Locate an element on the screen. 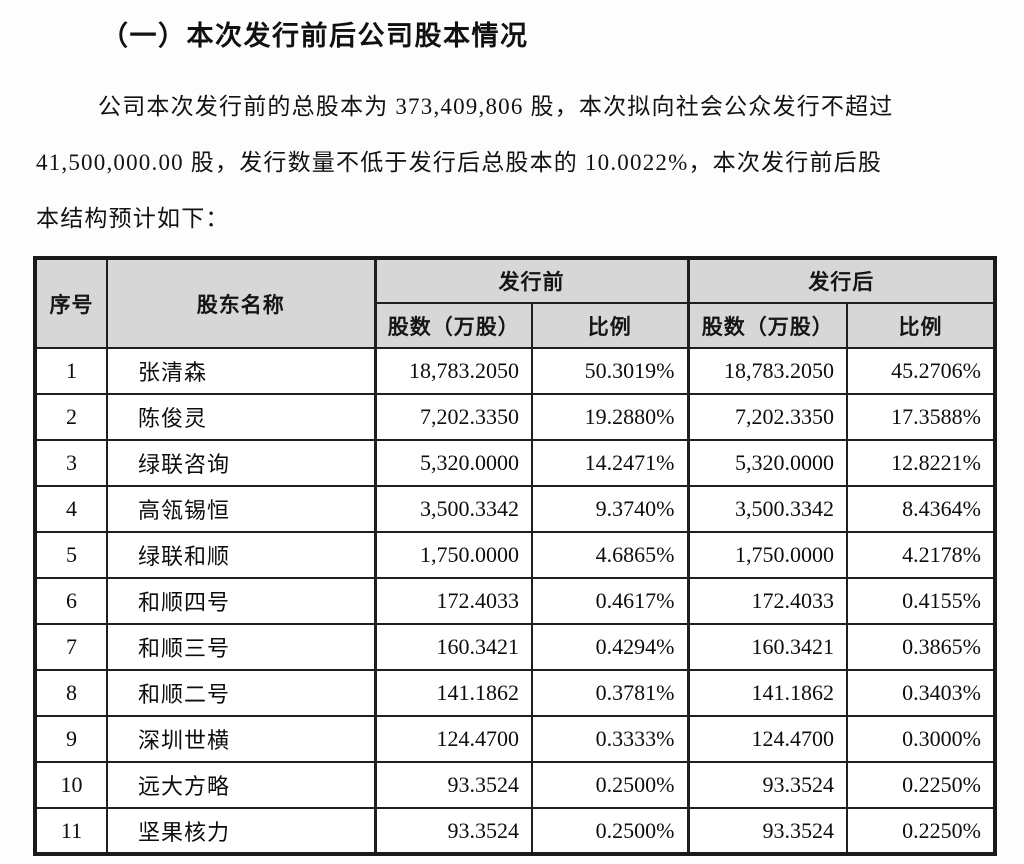 This screenshot has height=864, width=1024. cell-post-shares: 18,783.2050 is located at coordinates (767, 371).